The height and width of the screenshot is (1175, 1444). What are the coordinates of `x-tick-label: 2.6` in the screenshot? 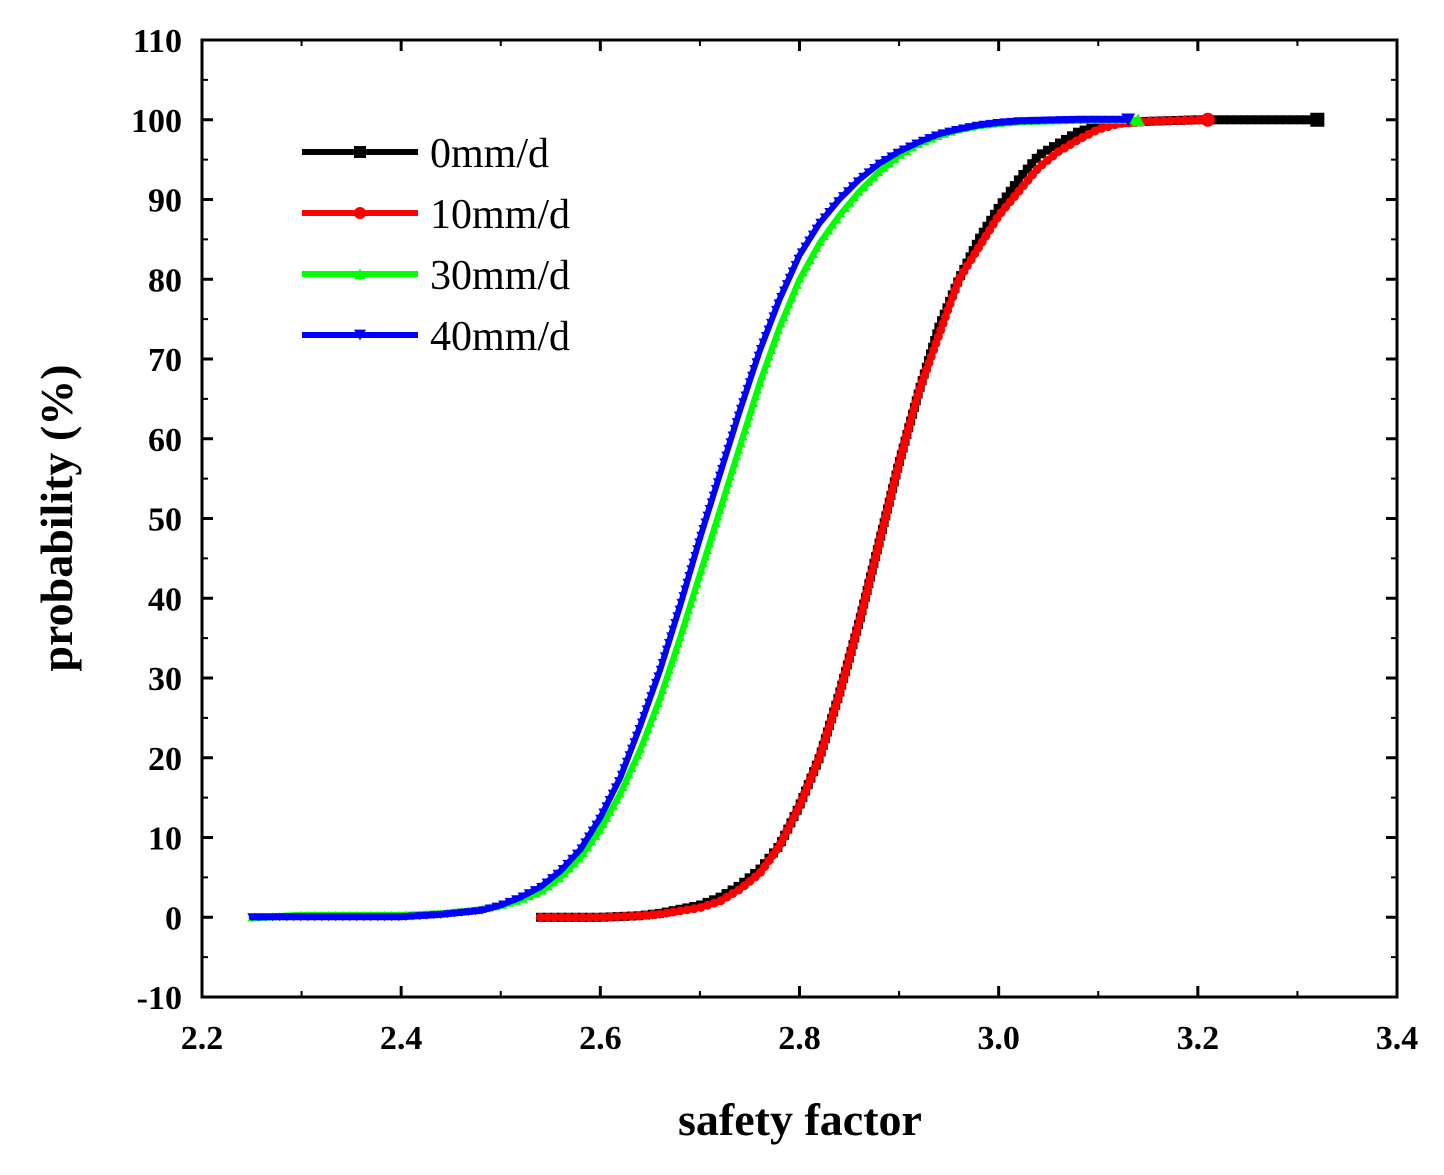 It's located at (600, 1038).